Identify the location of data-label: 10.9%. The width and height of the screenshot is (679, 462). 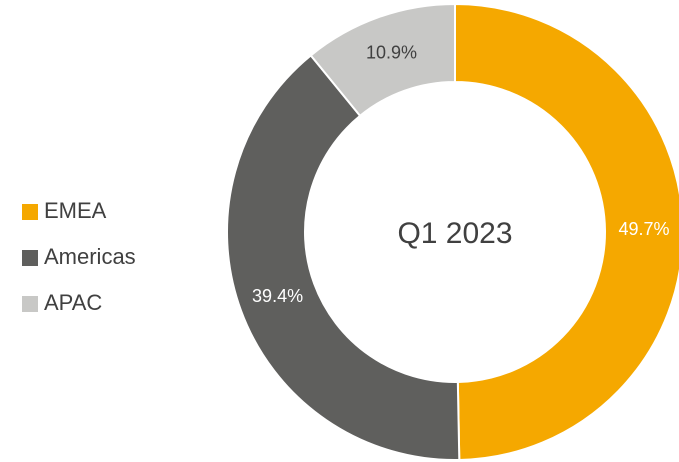
(391, 53).